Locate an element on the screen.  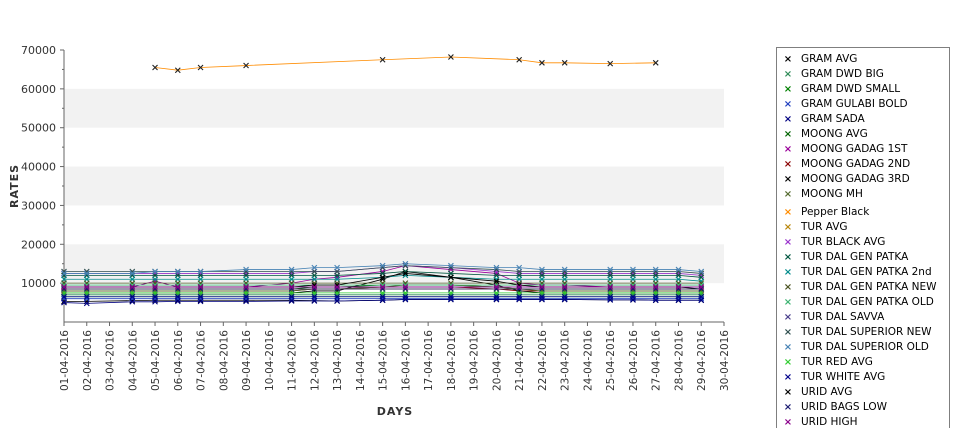
legend-label: TUR DAL GEN PATKA 2nd is located at coordinates (866, 272).